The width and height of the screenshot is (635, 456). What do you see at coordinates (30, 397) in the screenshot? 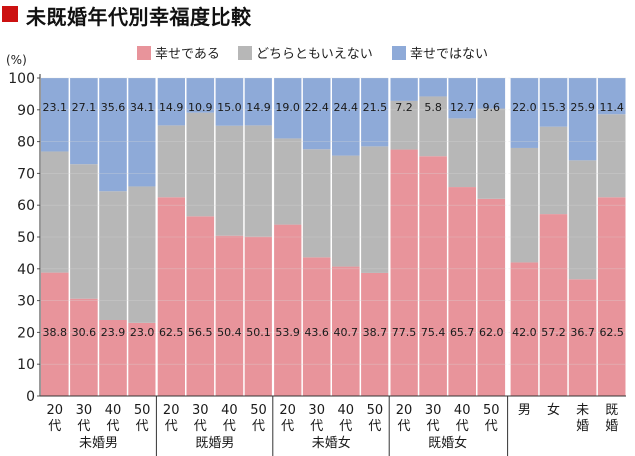
I see `y-tick-label: 0` at bounding box center [30, 397].